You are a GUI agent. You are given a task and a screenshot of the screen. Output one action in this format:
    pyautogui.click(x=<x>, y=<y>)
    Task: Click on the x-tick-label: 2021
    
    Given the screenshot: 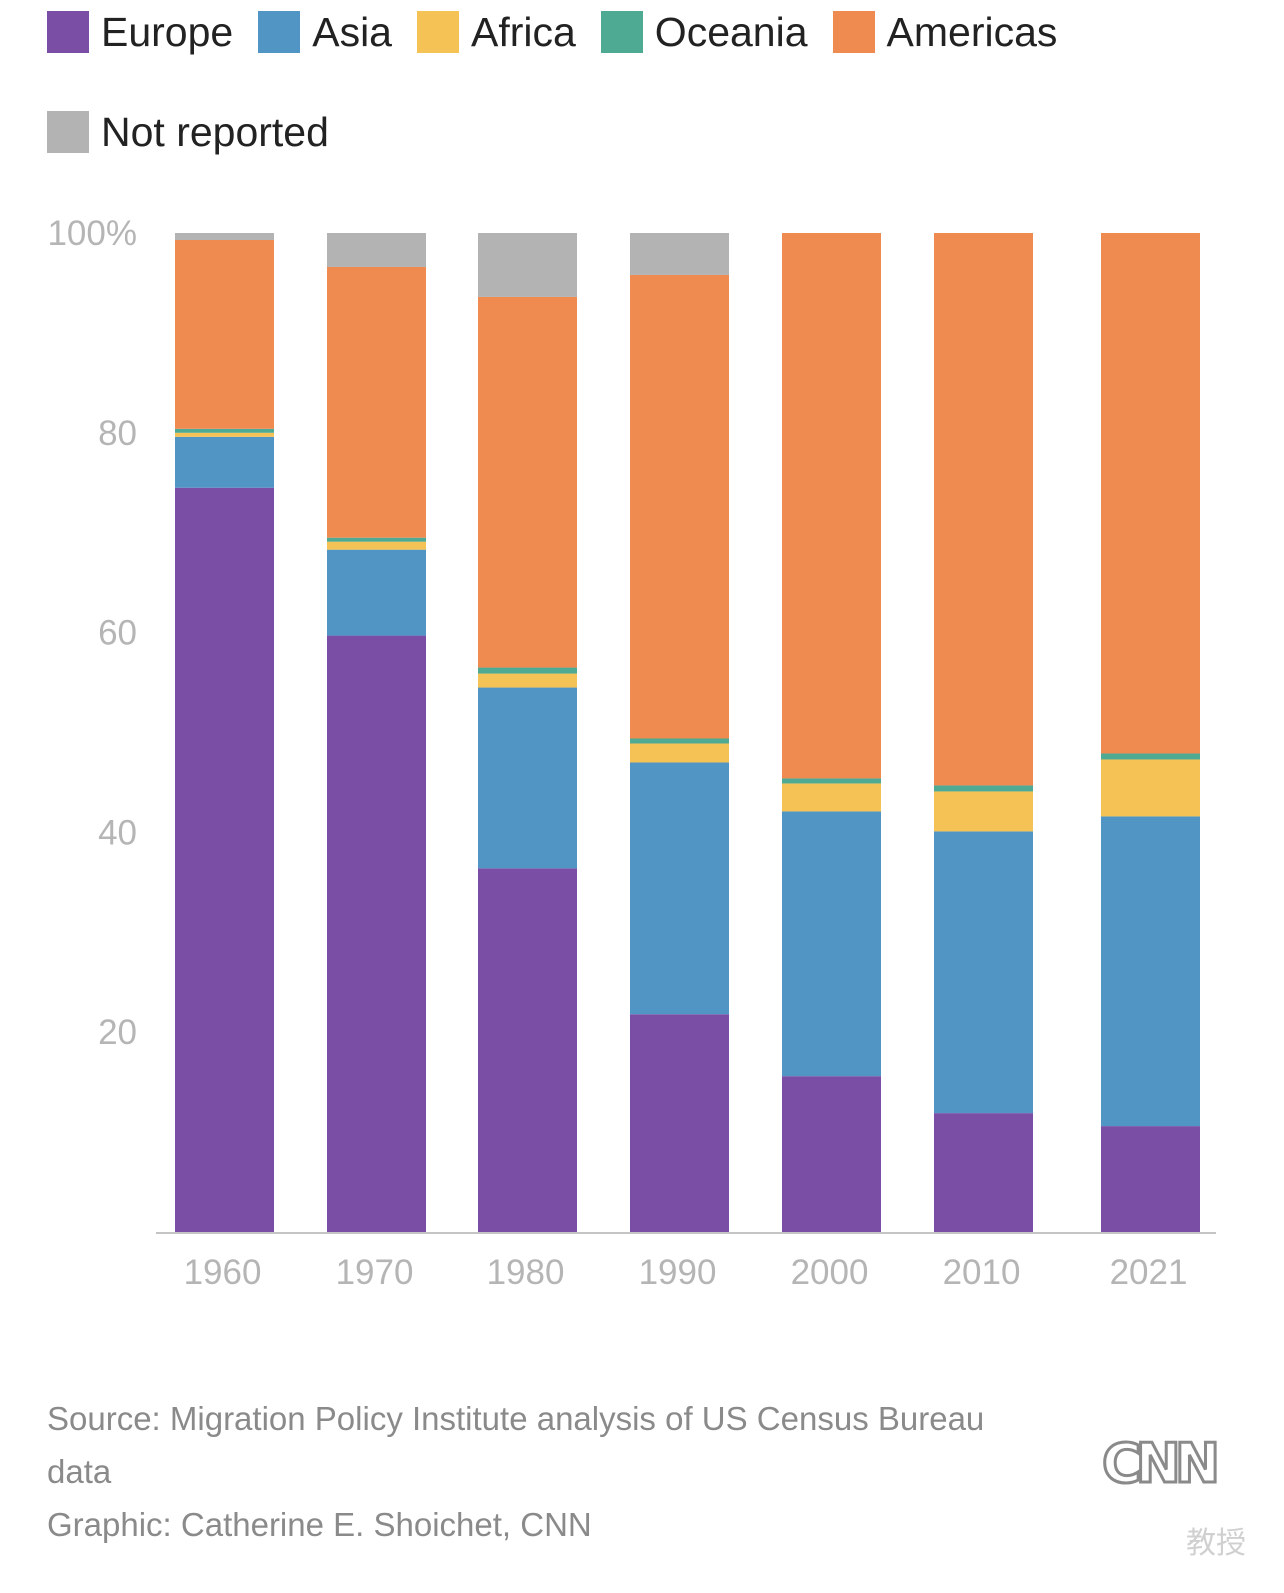 What is the action you would take?
    pyautogui.click(x=1149, y=1272)
    